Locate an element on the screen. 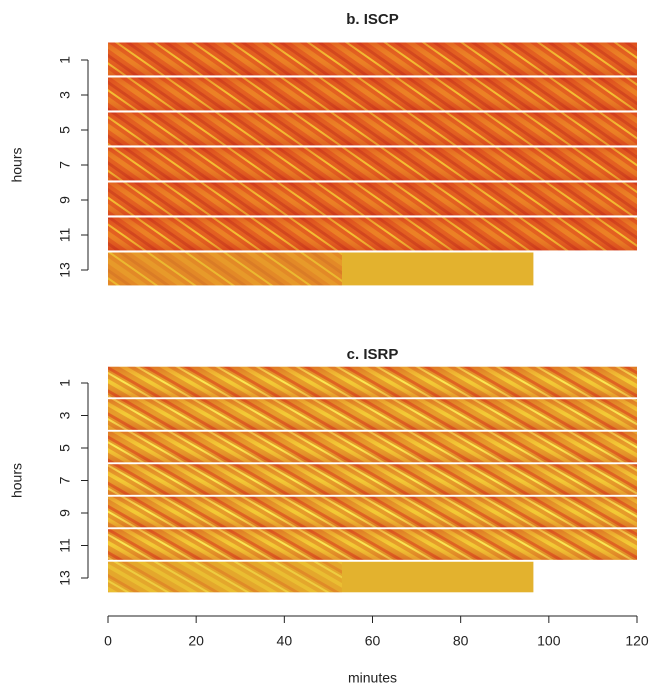 The image size is (651, 688). x-axis-label: minutes is located at coordinates (372, 678).